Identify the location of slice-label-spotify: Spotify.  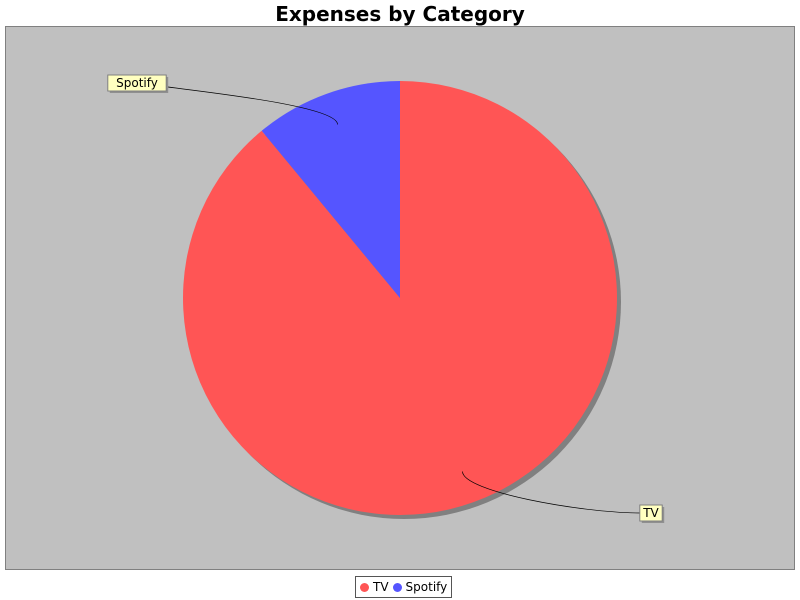
(137, 83).